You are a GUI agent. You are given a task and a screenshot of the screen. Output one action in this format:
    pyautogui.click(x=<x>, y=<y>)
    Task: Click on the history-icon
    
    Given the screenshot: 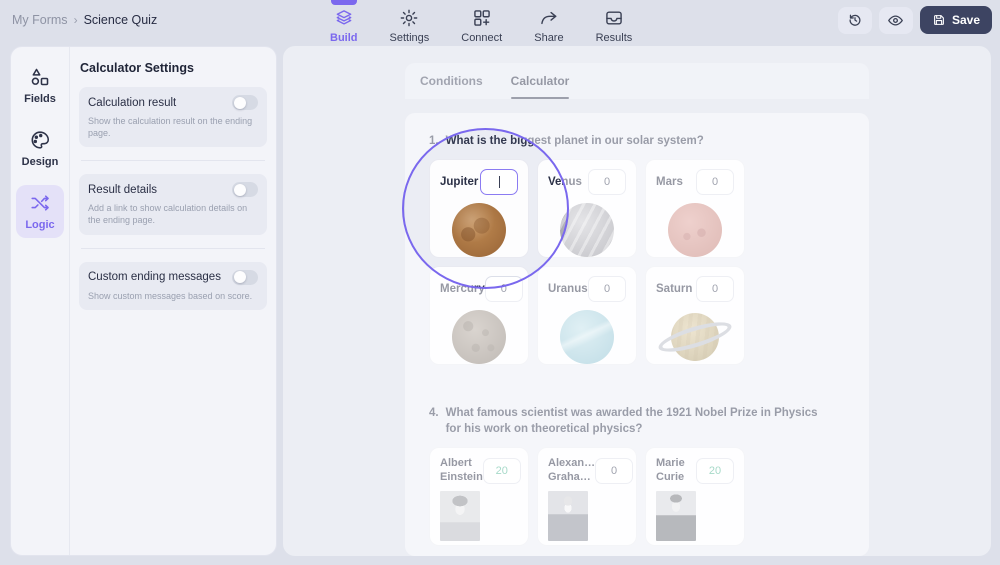 What is the action you would take?
    pyautogui.click(x=855, y=20)
    